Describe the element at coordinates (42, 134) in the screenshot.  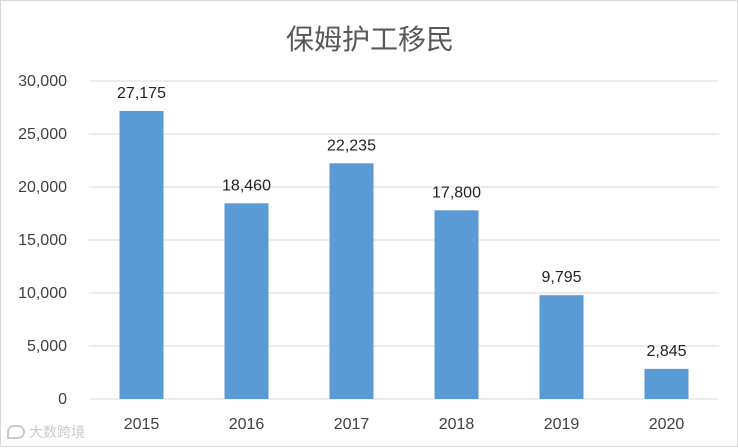
I see `y-tick-label: 25,000` at that location.